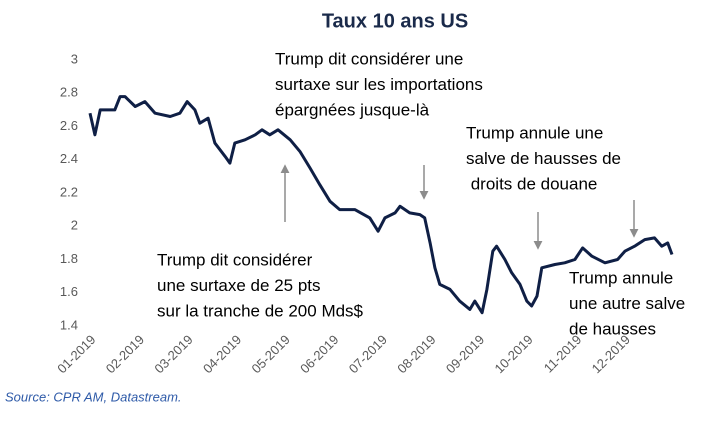 Image resolution: width=707 pixels, height=425 pixels. I want to click on annotation: Trump dit considérer, so click(235, 259).